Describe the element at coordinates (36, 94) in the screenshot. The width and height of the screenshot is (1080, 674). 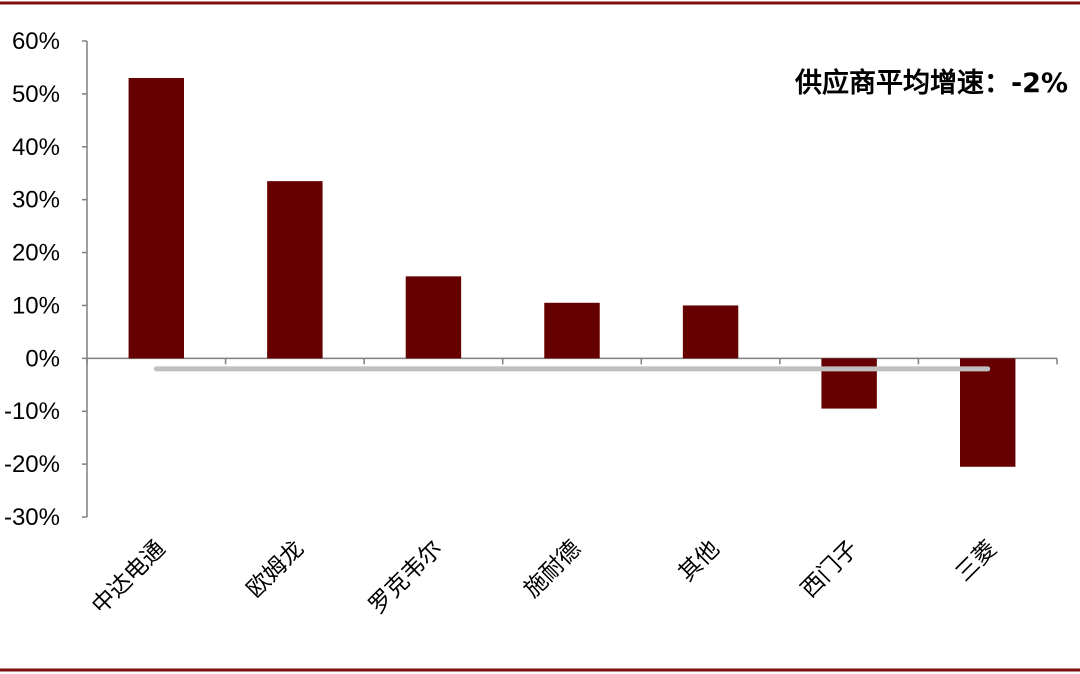
I see `y-tick-label: 50%` at that location.